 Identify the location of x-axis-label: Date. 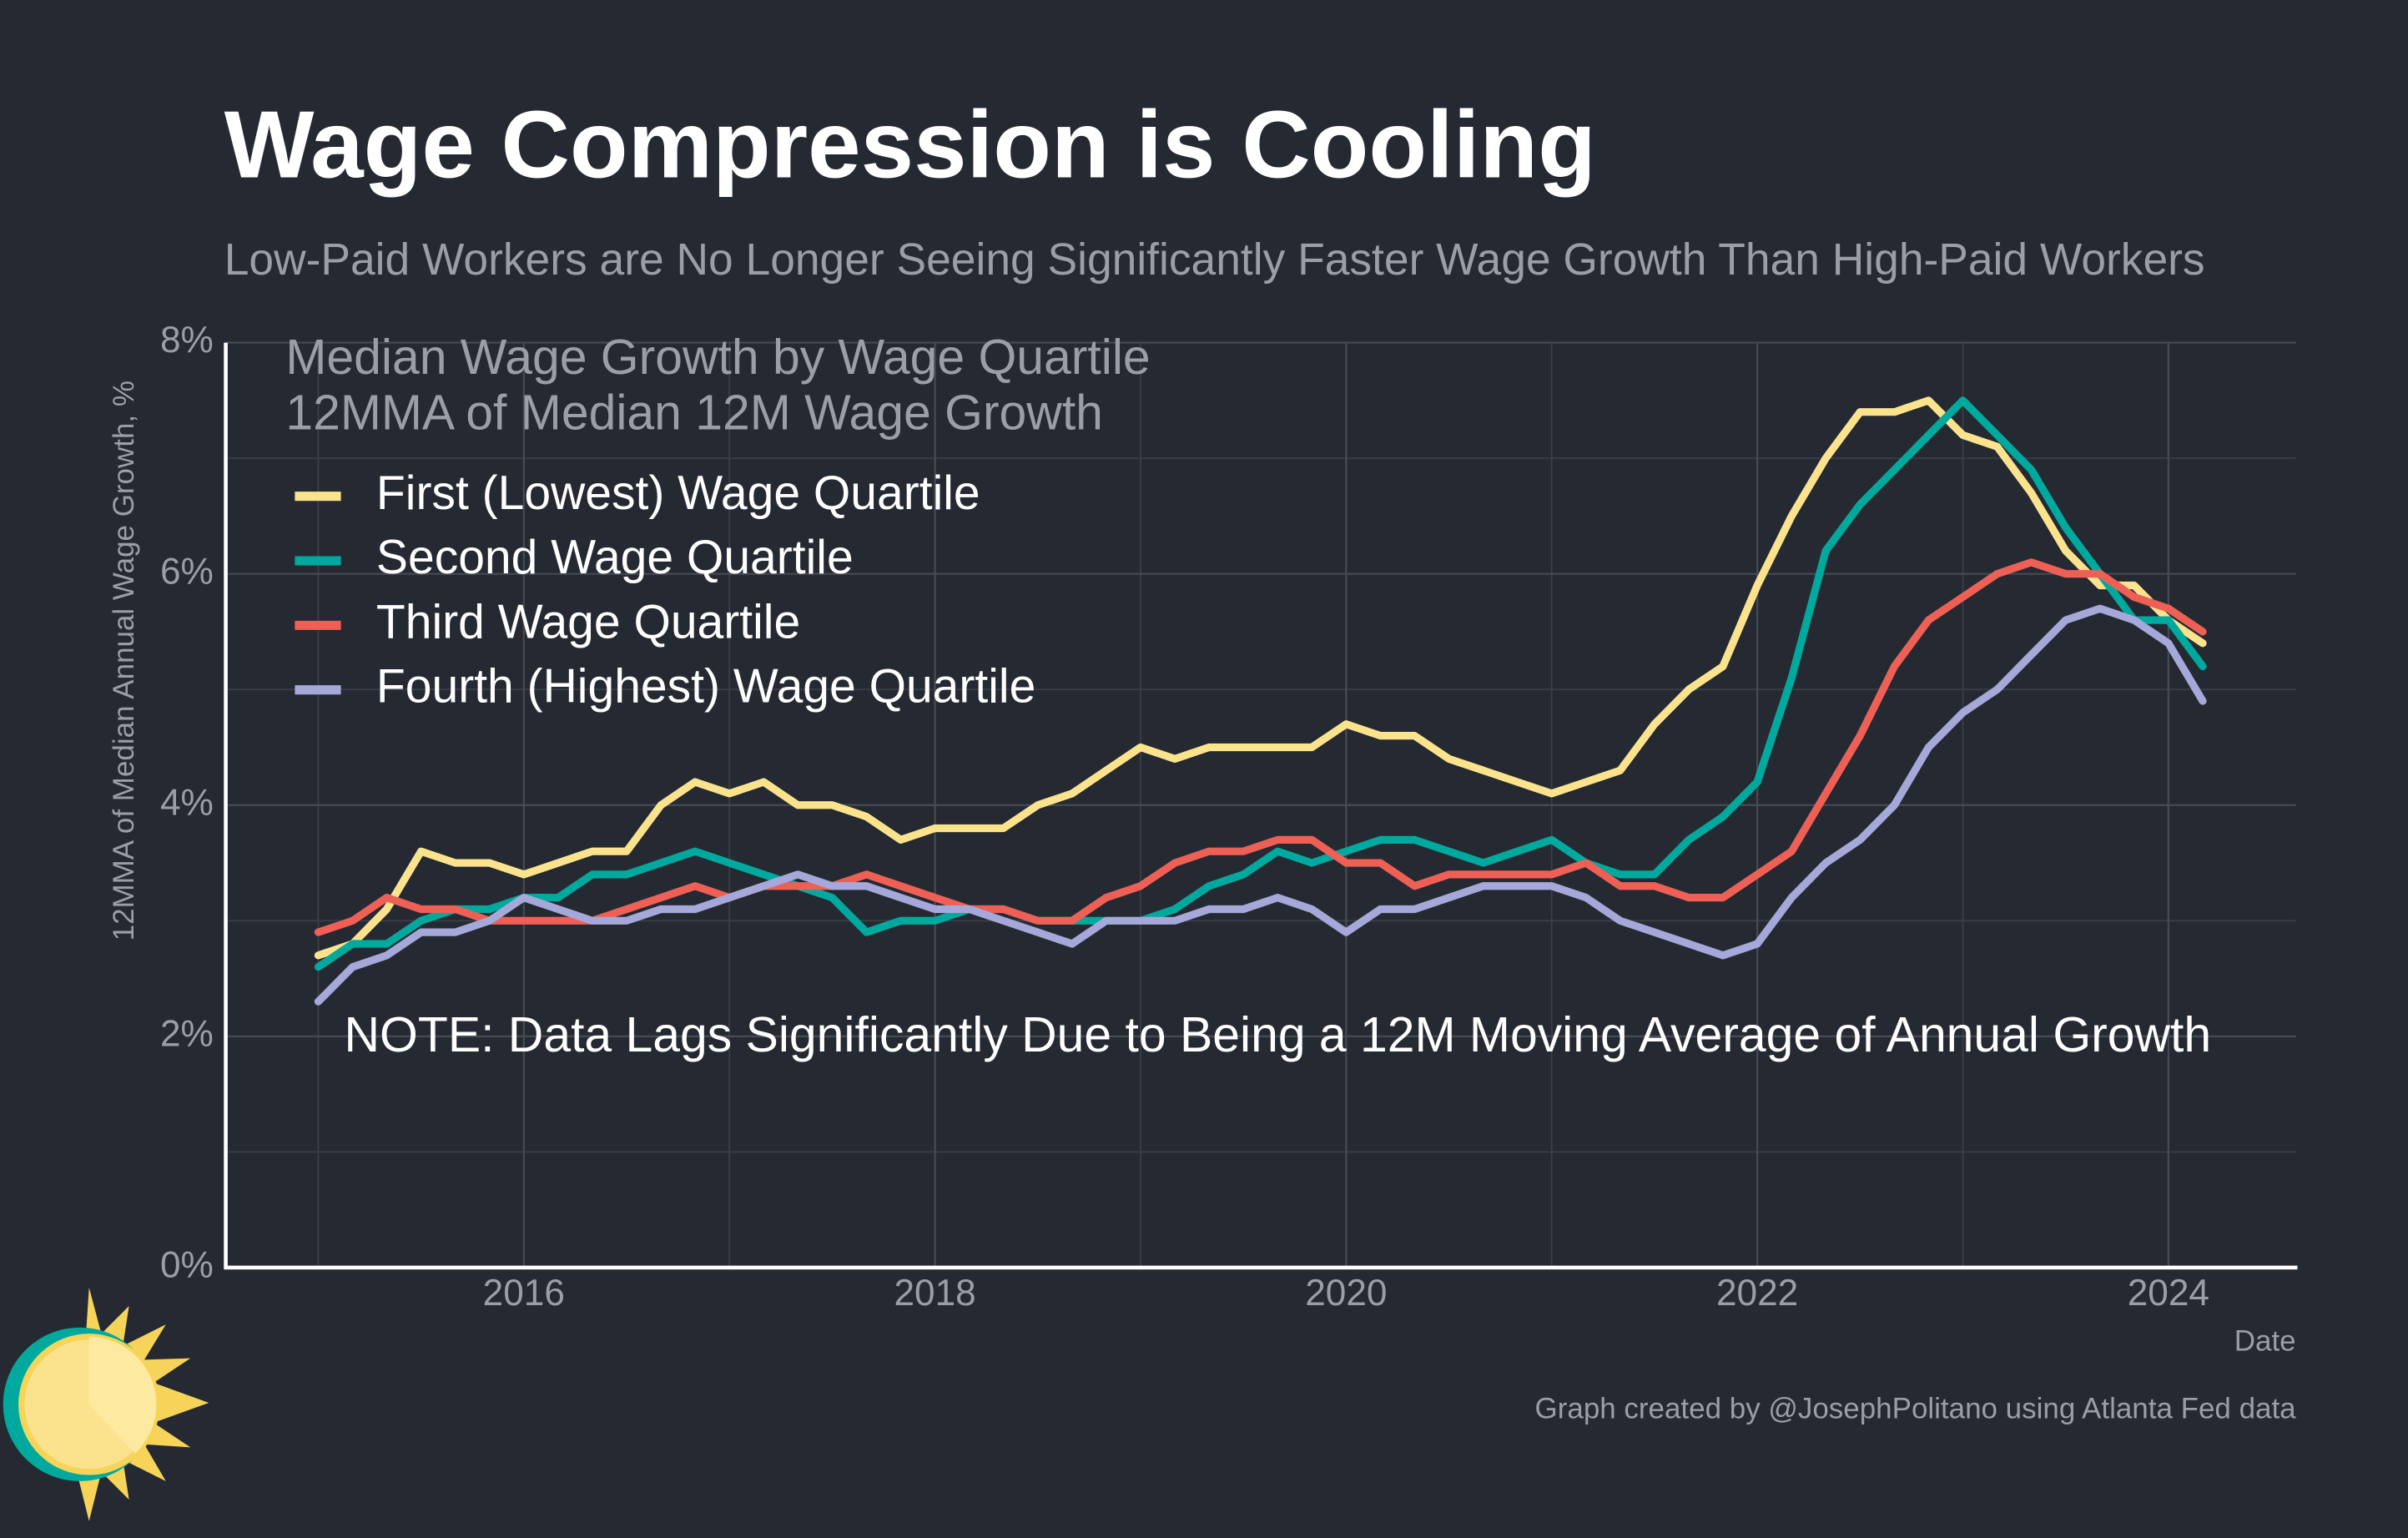
(2265, 1340).